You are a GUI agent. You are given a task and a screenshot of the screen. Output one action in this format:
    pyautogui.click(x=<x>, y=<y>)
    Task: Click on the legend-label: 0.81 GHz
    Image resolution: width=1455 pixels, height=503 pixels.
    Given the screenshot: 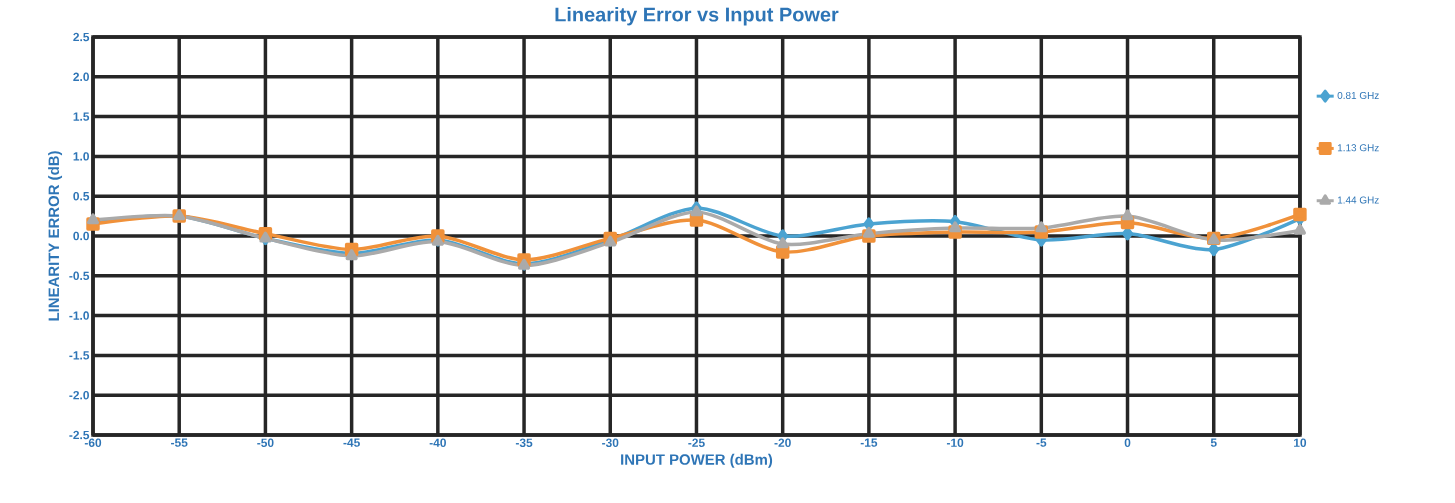 What is the action you would take?
    pyautogui.click(x=1358, y=95)
    